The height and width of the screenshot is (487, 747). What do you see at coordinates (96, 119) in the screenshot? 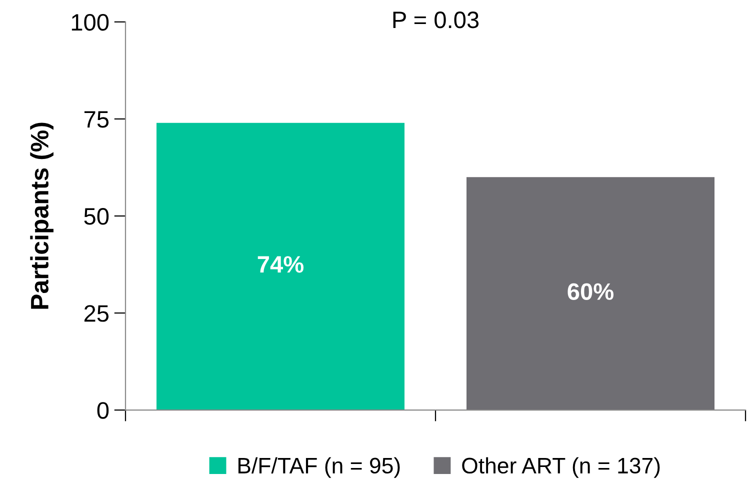
I see `y-tick-label: 75` at bounding box center [96, 119].